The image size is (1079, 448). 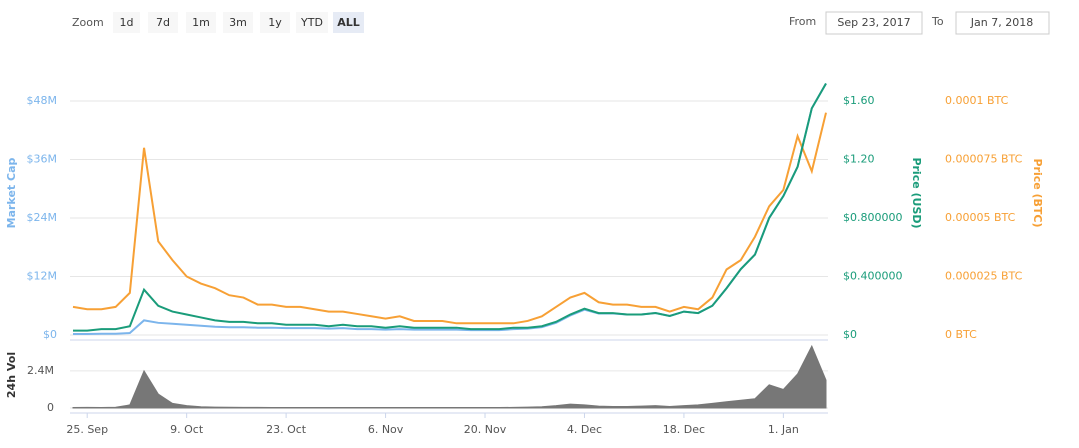 What do you see at coordinates (916, 192) in the screenshot?
I see `axis-title: Price (USD)` at bounding box center [916, 192].